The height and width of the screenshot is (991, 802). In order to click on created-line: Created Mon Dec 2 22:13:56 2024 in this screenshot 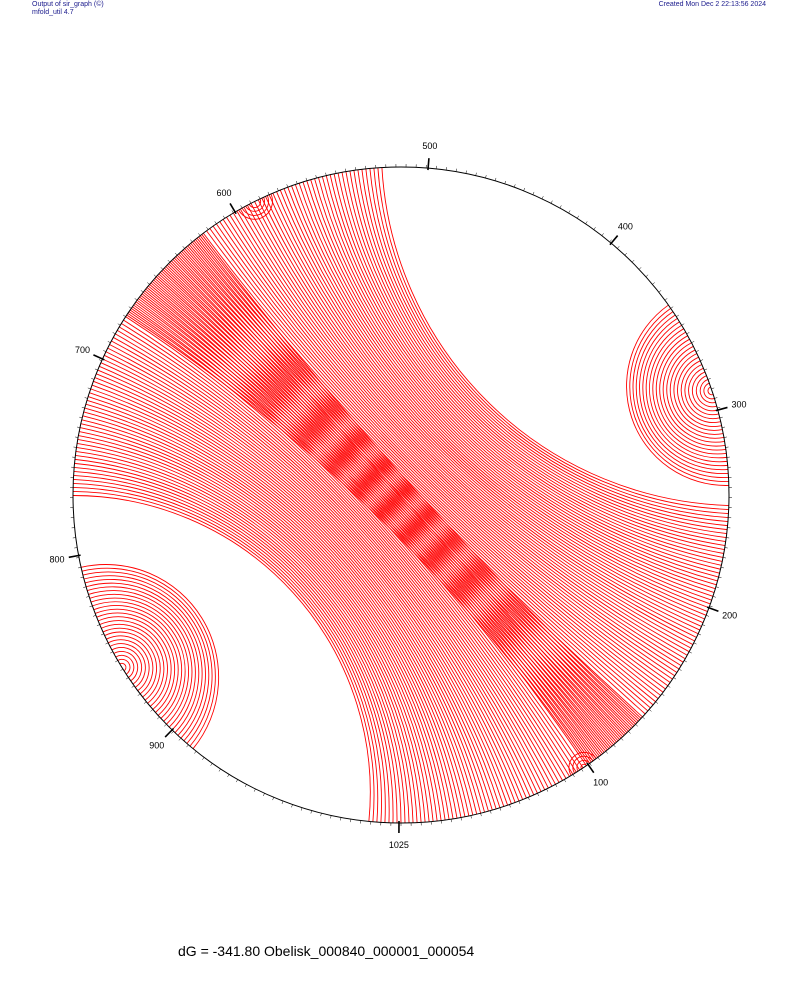, I will do `click(712, 4)`.